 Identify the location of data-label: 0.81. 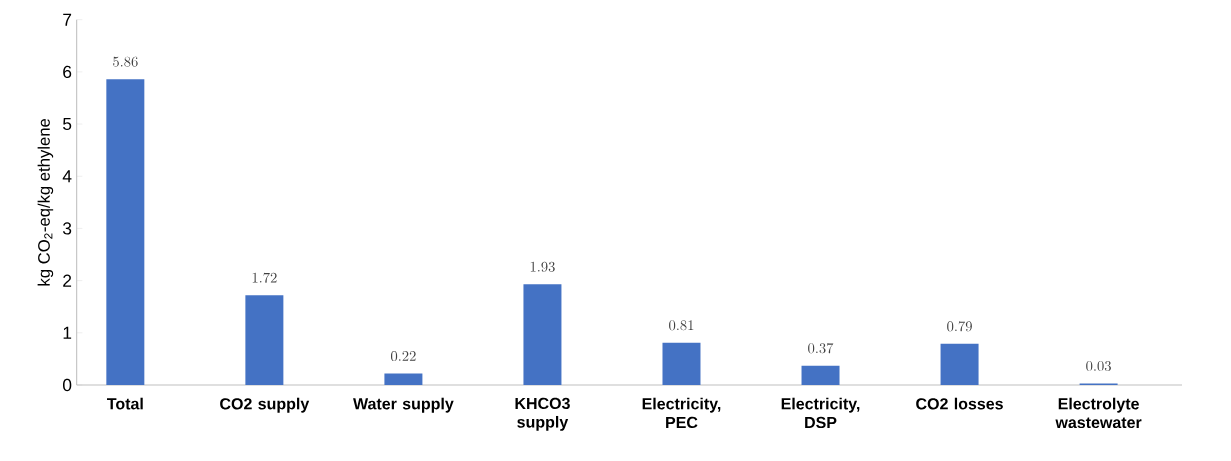
(681, 325).